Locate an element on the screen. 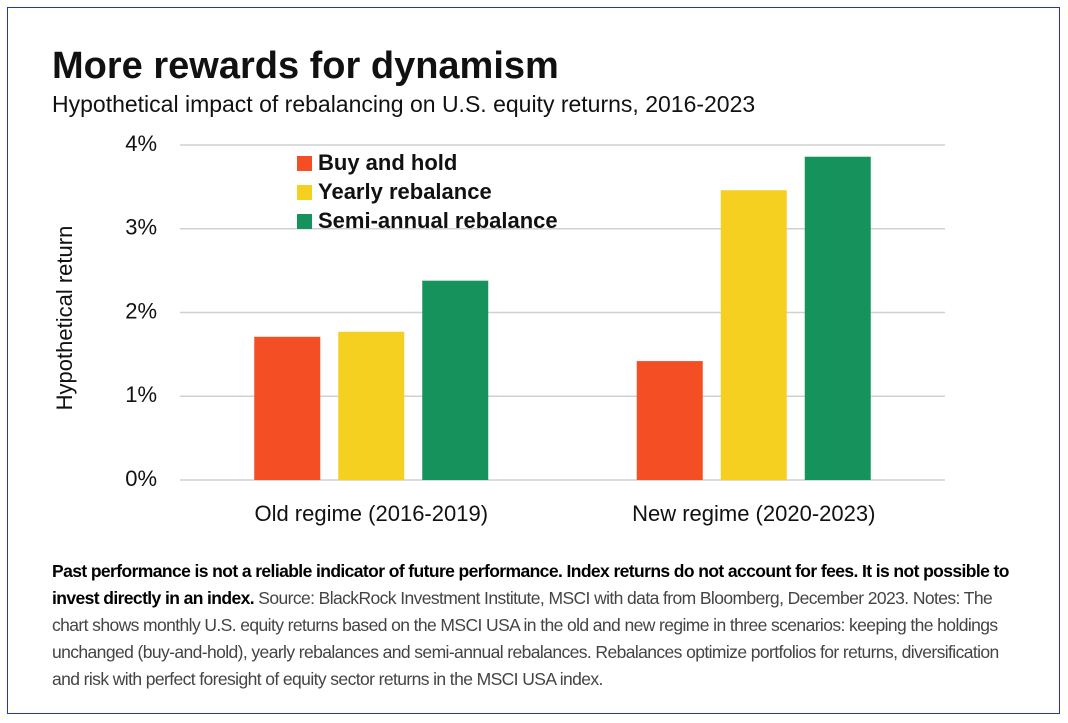  x-tick-label: Old regime (2016-2019) is located at coordinates (371, 513).